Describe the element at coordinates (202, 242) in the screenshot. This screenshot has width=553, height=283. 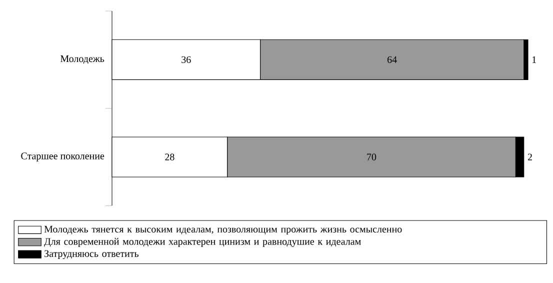
I see `legend-label: Для современной молодежи характерен цинизм и равнодушие к идеалам` at that location.